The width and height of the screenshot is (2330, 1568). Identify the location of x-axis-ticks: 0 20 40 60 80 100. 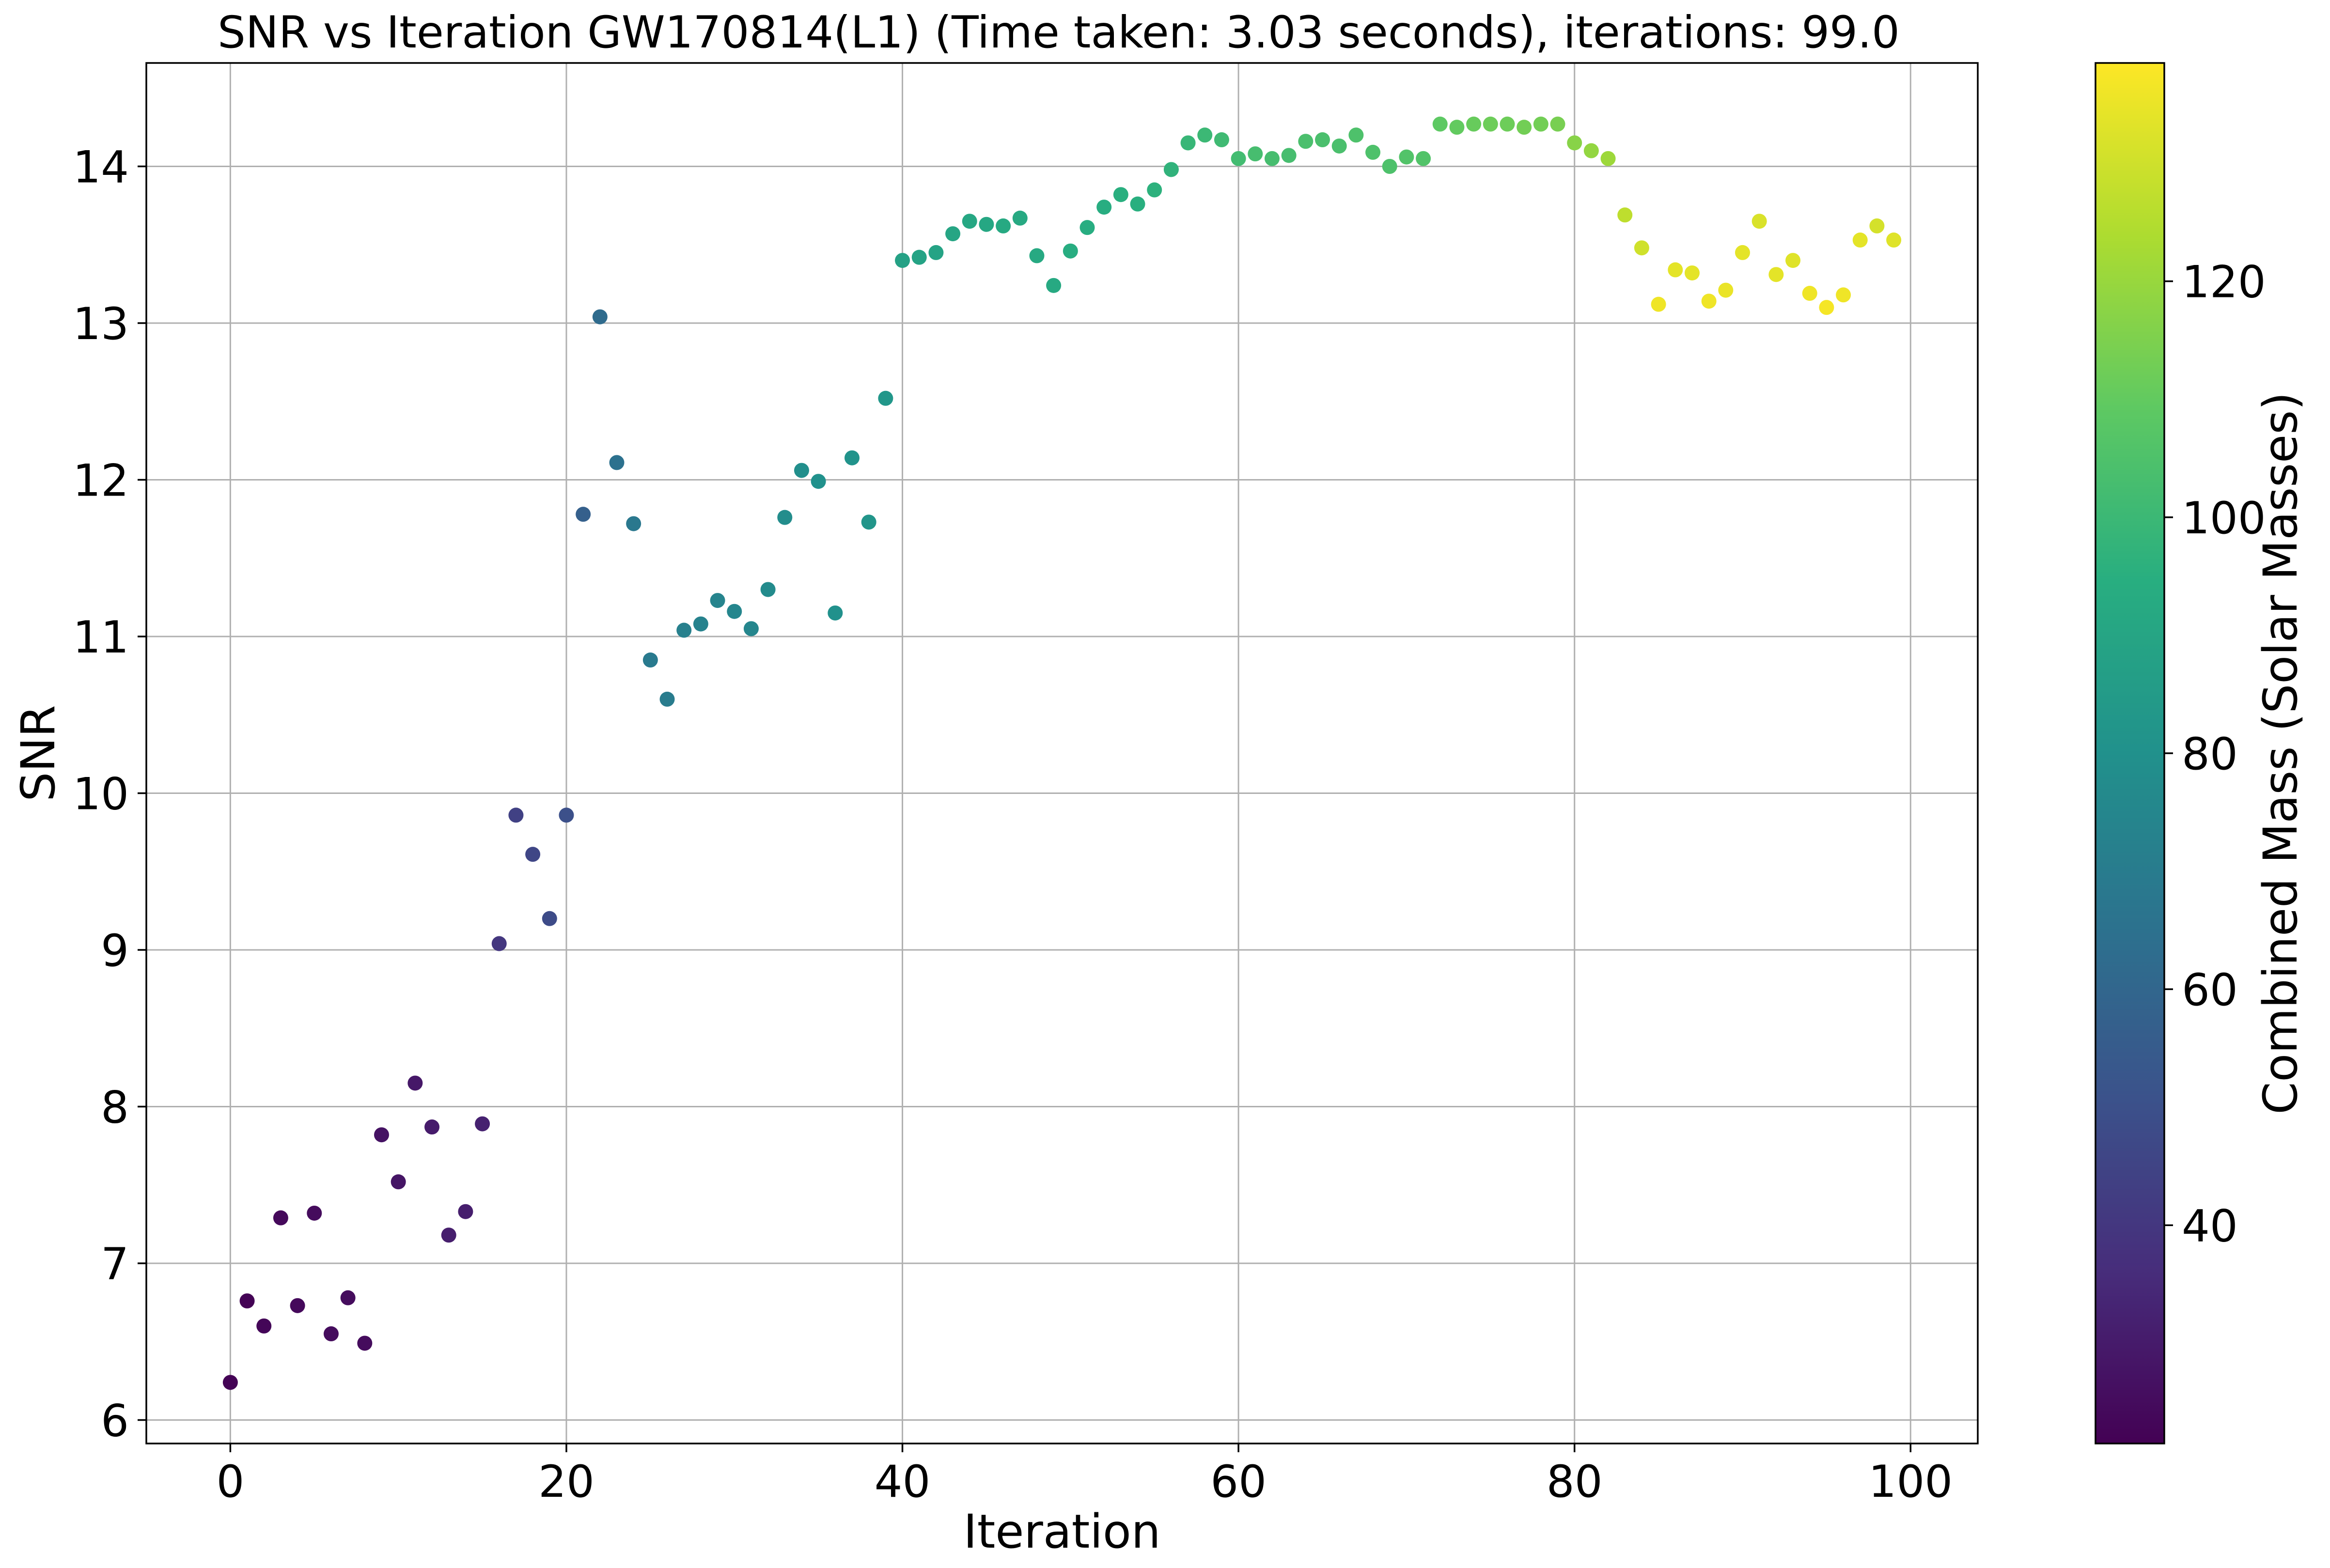
(1084, 1475).